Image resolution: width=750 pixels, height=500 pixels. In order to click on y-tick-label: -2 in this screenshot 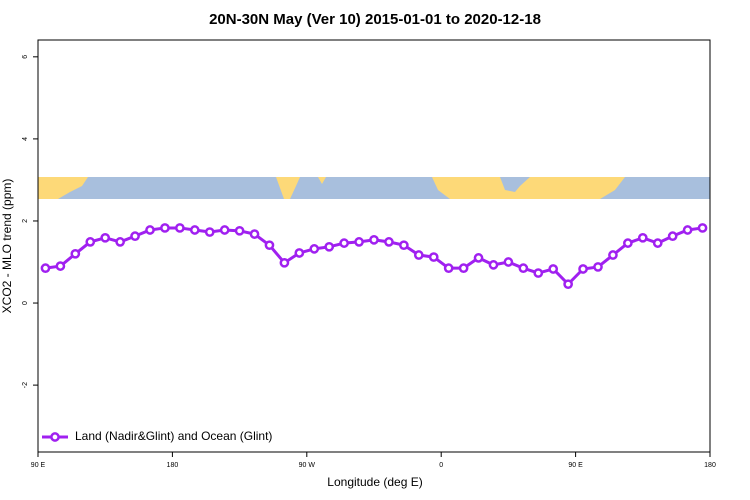, I will do `click(25, 385)`.